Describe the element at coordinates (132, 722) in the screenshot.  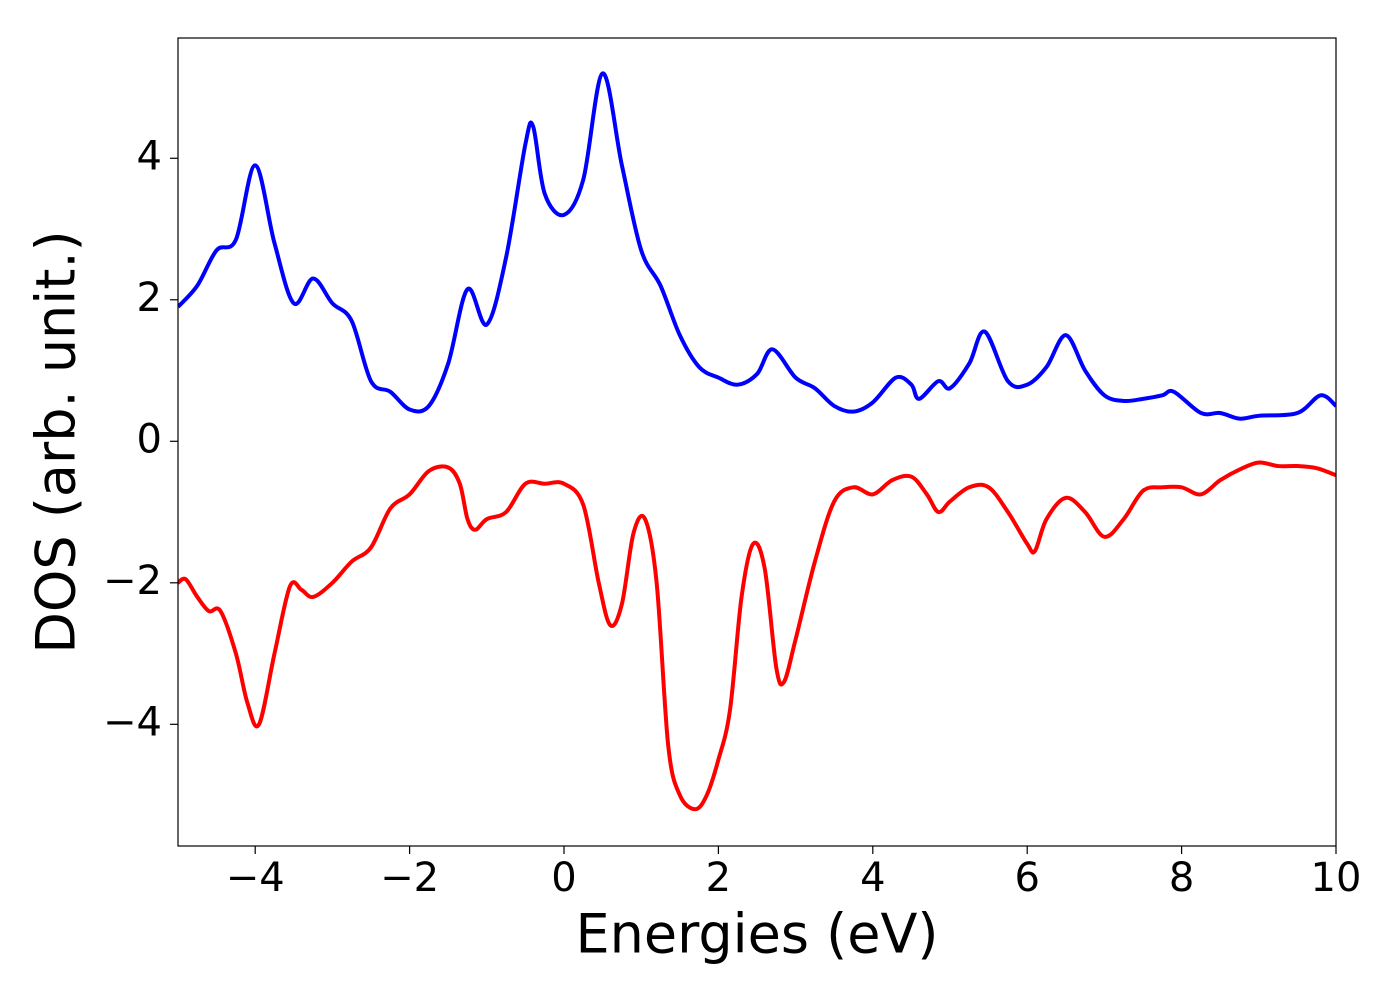
I see `y-tick-label: −4` at that location.